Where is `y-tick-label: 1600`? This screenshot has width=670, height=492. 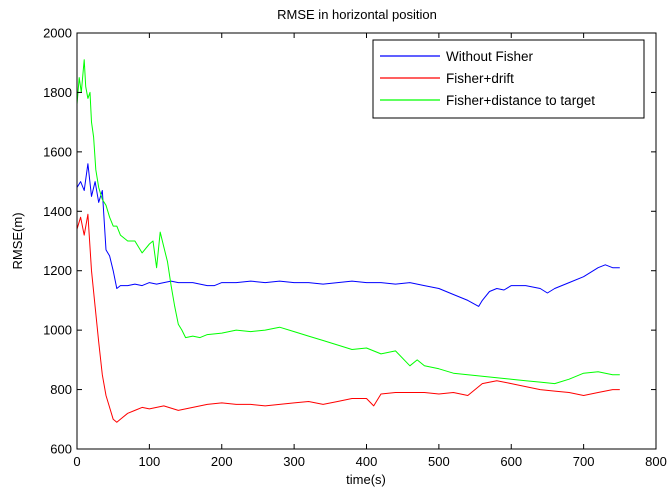
y-tick-label: 1600 is located at coordinates (57, 151).